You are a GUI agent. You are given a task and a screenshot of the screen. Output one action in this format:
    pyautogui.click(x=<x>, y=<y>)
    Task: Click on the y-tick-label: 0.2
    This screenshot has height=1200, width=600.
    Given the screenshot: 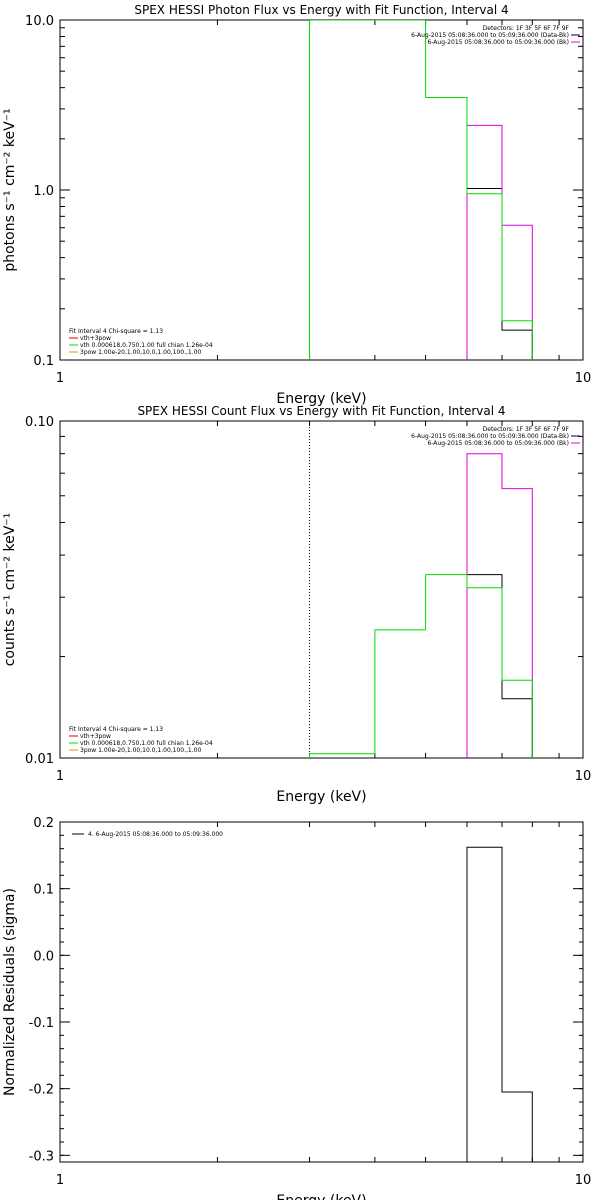 What is the action you would take?
    pyautogui.click(x=43, y=823)
    